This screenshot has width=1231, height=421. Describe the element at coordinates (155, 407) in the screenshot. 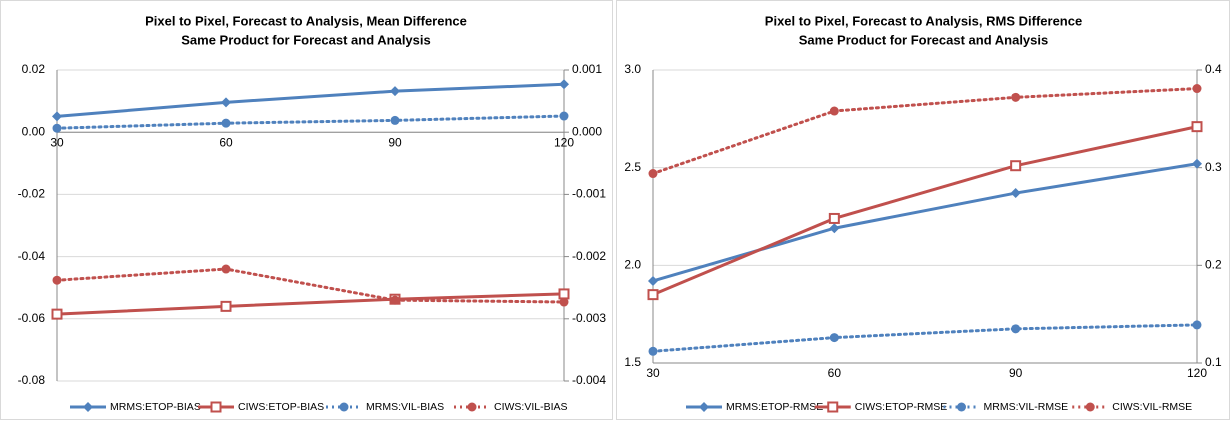

I see `legend-label: MRMS:ETOP-BIAS` at that location.